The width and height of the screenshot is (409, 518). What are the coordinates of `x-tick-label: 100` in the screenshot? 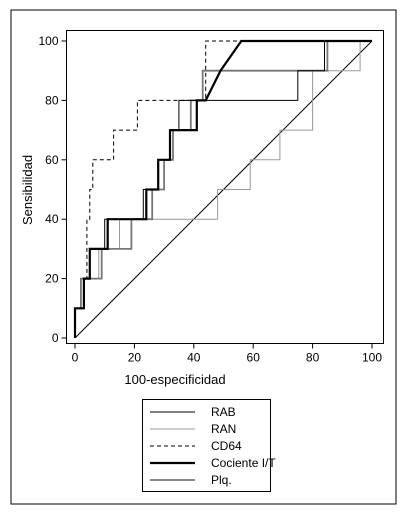 It's located at (372, 358).